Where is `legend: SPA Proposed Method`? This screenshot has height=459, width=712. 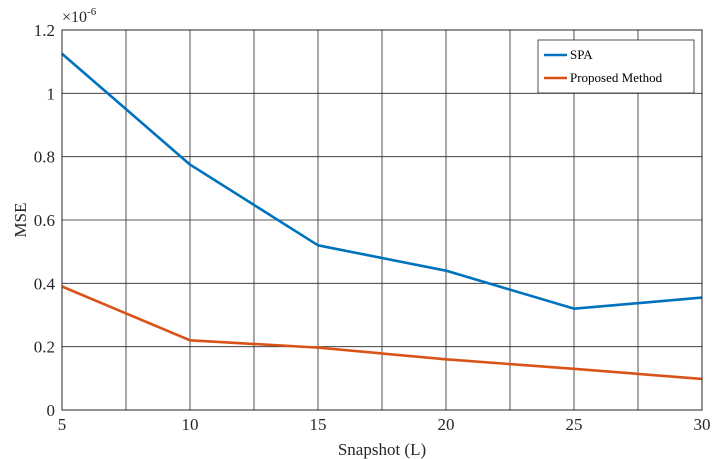
legend: SPA Proposed Method is located at coordinates (616, 66).